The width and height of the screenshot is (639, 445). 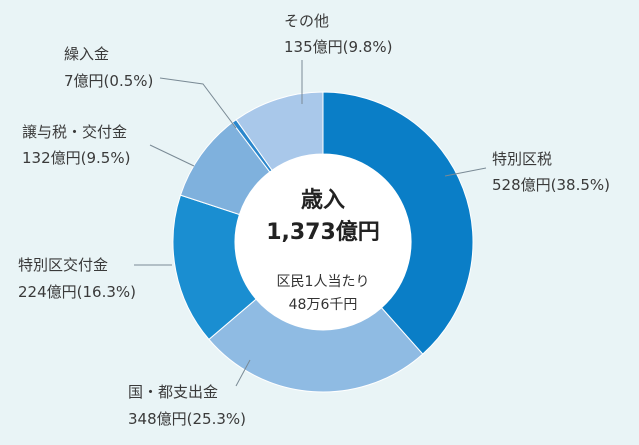 What do you see at coordinates (76, 158) in the screenshot?
I see `label-value-joyozei-koufukin: 132億円(9.5%)` at bounding box center [76, 158].